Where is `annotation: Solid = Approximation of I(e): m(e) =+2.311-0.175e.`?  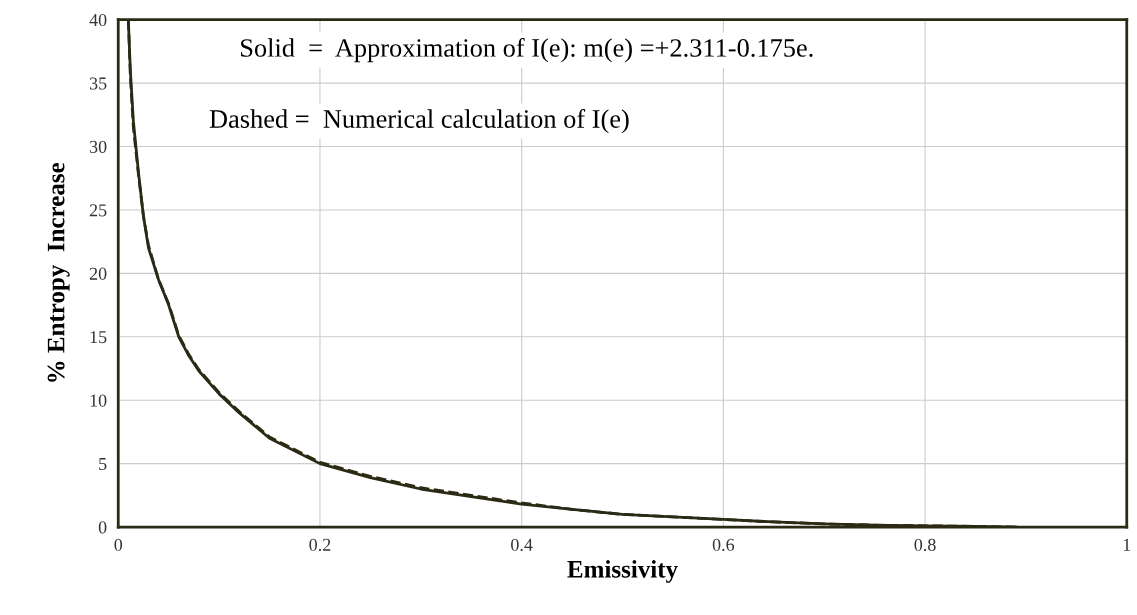 annotation: Solid = Approximation of I(e): m(e) =+2.311-0.175e. is located at coordinates (527, 50).